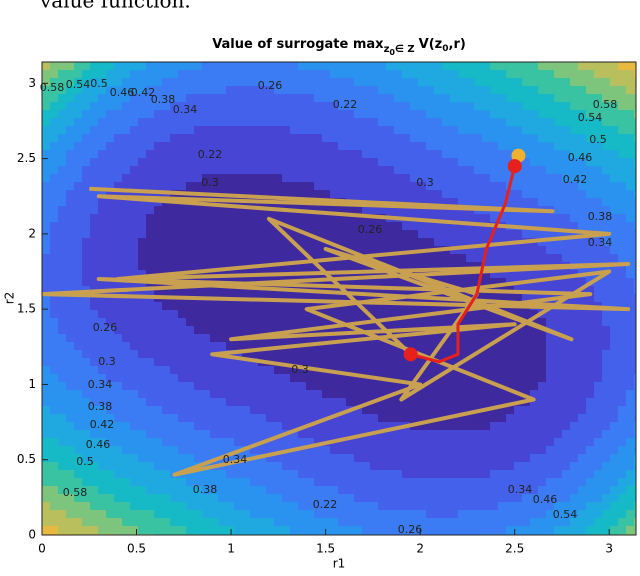 The height and width of the screenshot is (576, 640). I want to click on title-part: 0, so click(445, 49).